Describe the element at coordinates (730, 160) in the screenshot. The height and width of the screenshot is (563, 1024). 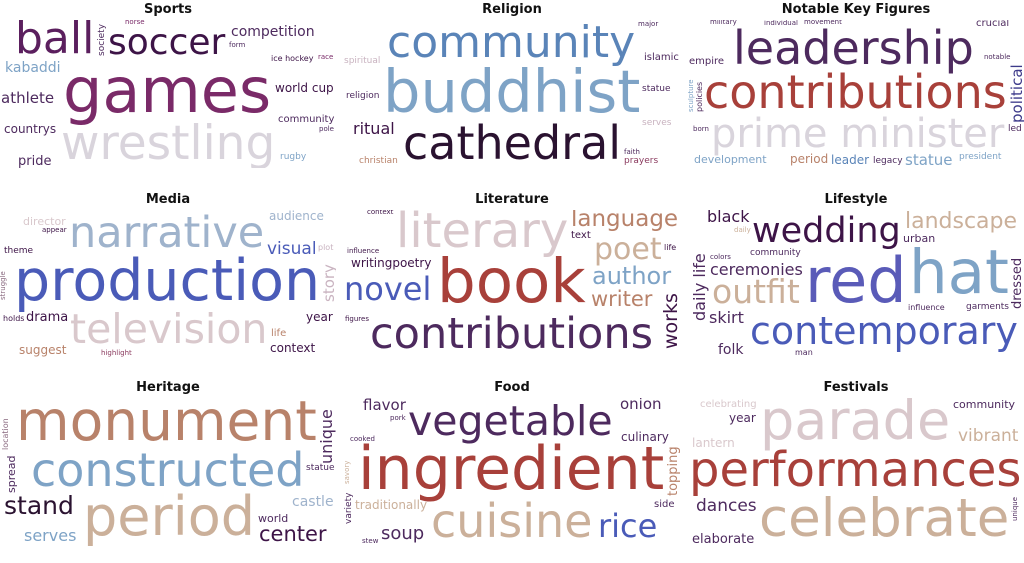
I see `word-development: development` at that location.